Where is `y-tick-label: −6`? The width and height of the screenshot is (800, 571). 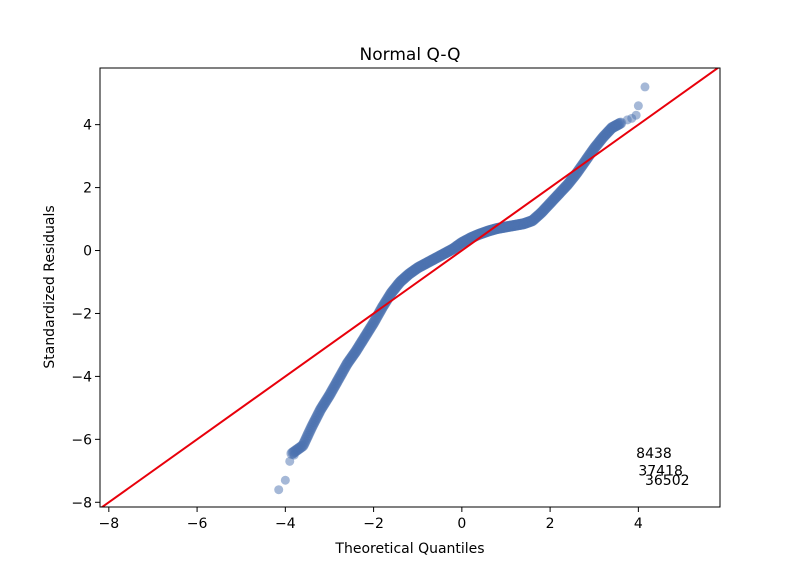 y-tick-label: −6 is located at coordinates (81, 440).